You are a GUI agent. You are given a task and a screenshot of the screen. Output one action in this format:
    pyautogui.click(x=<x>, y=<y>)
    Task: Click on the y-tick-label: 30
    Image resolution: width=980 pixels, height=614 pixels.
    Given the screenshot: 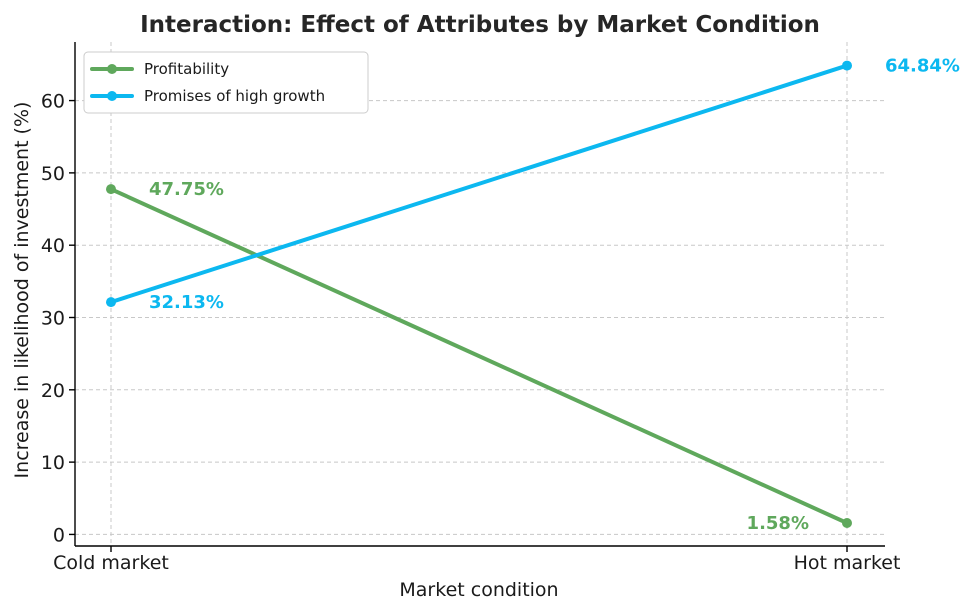 What is the action you would take?
    pyautogui.click(x=53, y=319)
    